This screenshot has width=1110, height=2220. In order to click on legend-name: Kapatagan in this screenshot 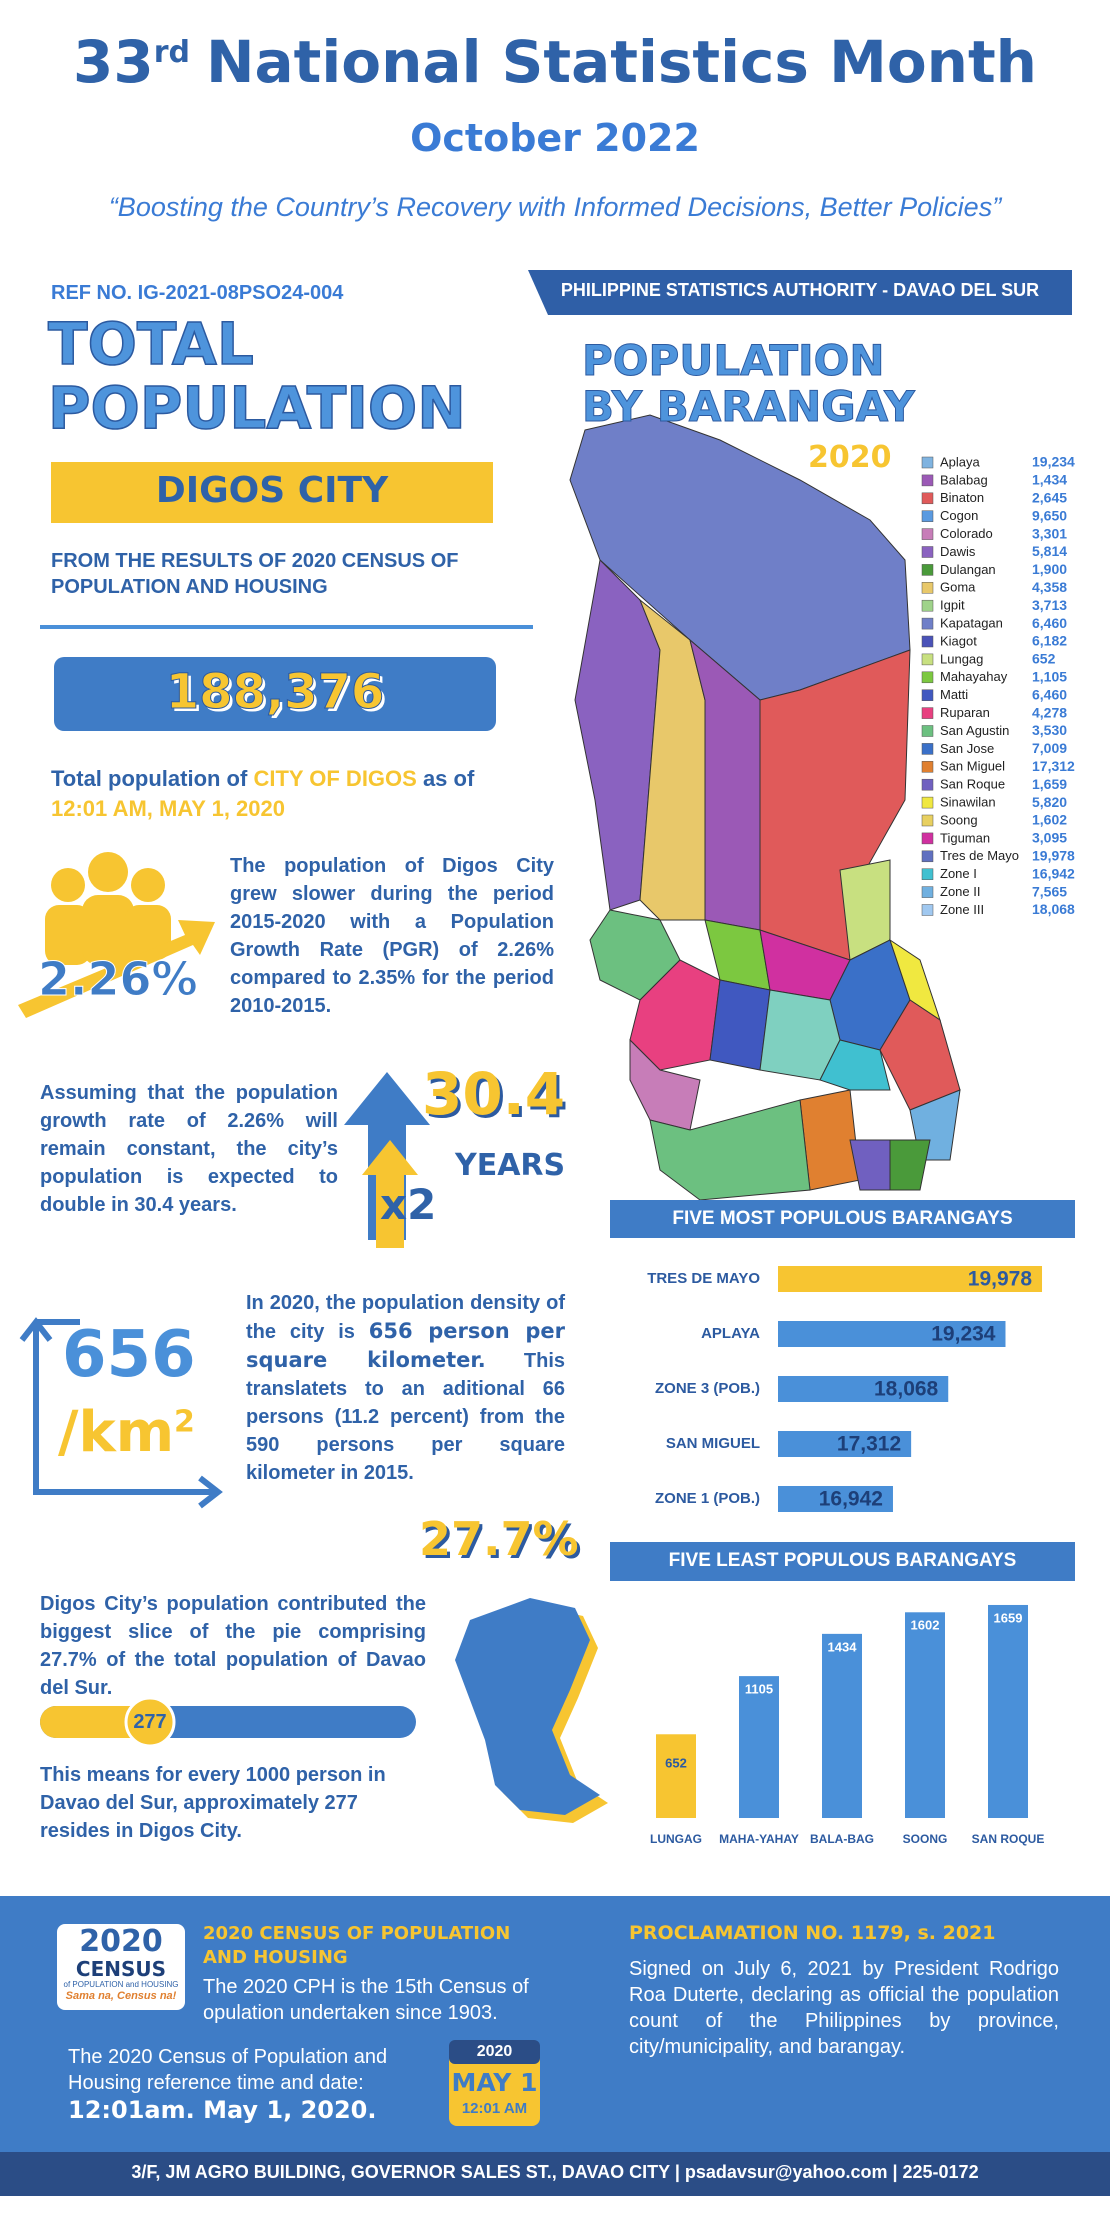, I will do `click(971, 623)`.